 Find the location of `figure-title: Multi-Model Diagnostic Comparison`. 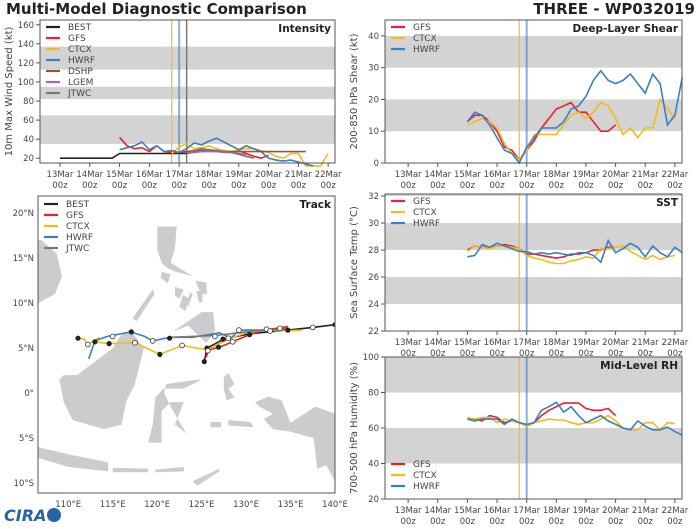

figure-title: Multi-Model Diagnostic Comparison is located at coordinates (156, 9).